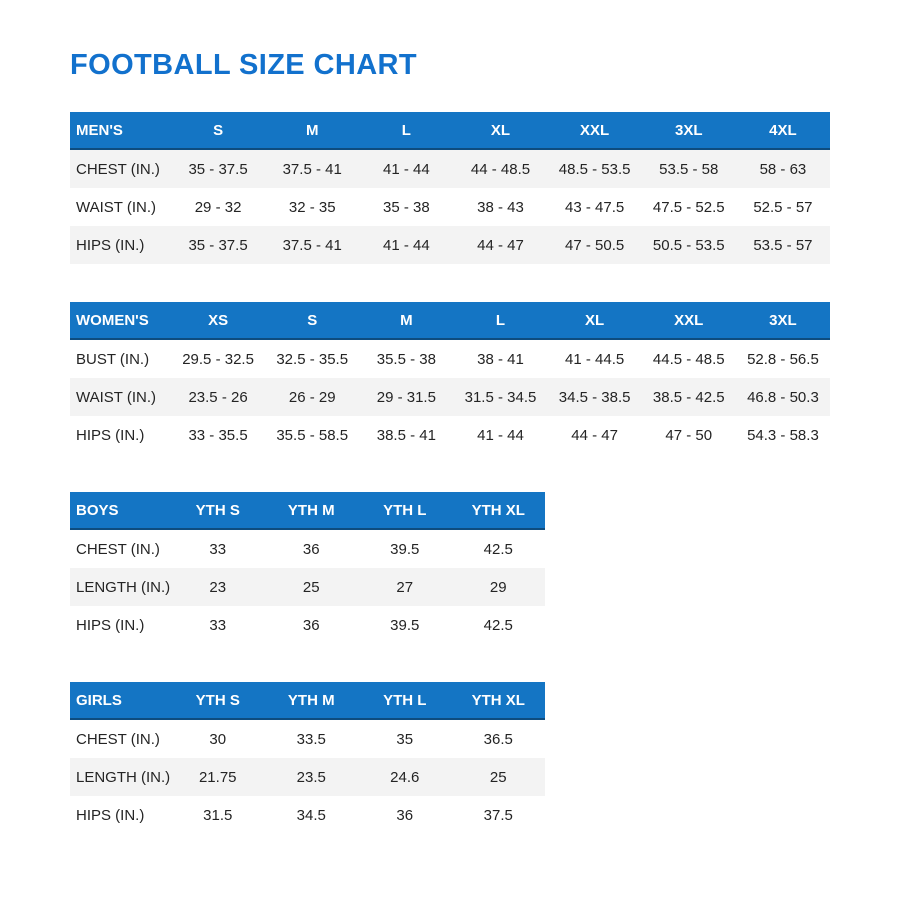 This screenshot has height=900, width=900. What do you see at coordinates (689, 435) in the screenshot?
I see `size-value: 47 - 50` at bounding box center [689, 435].